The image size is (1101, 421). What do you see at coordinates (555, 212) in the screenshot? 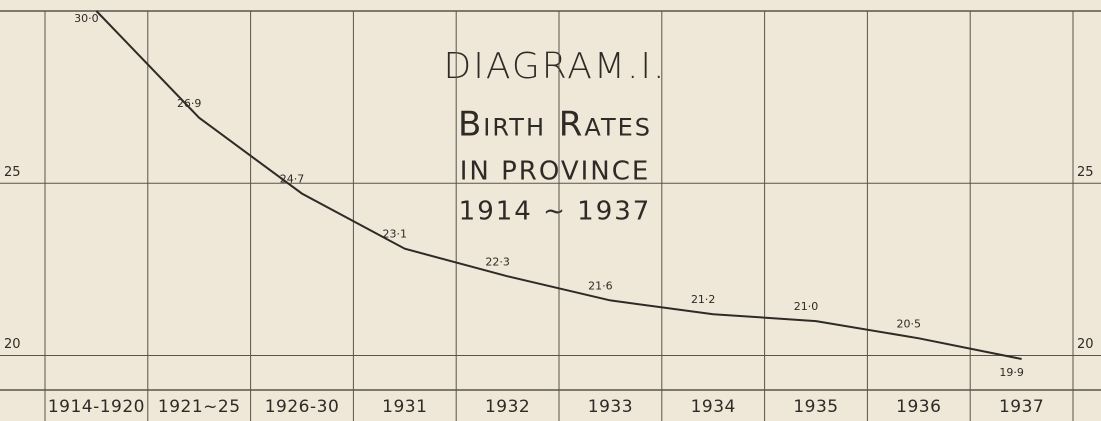
I see `chart-subtitle: 1914 ~ 1937` at bounding box center [555, 212].